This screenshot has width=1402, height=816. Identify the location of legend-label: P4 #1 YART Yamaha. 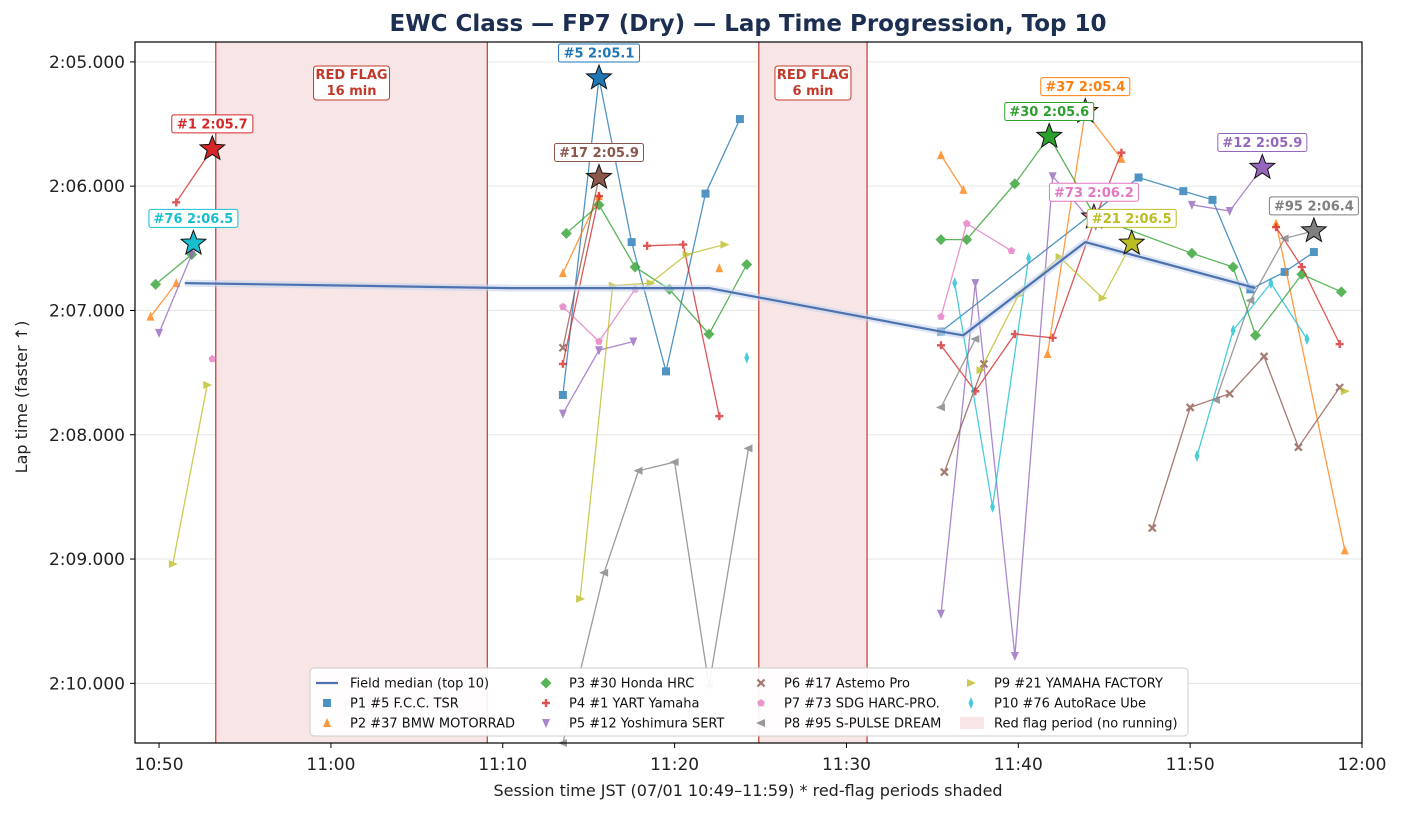
(634, 704).